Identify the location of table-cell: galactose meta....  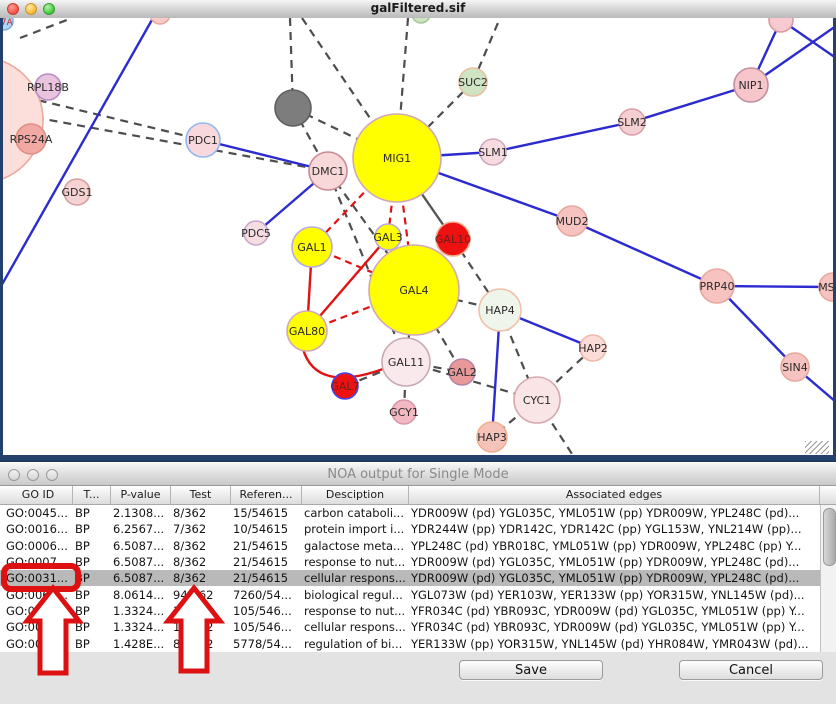
(354, 545).